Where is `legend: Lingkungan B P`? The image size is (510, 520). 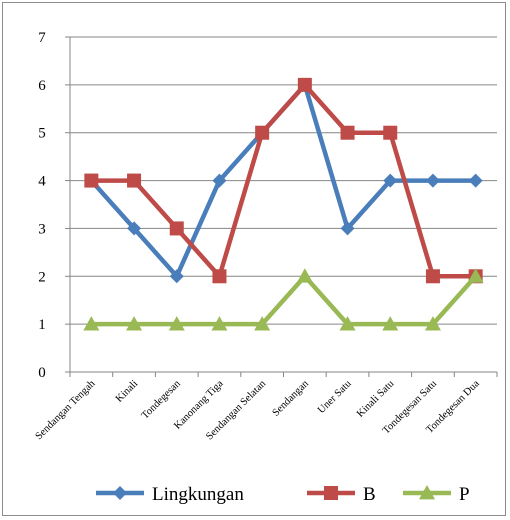 legend: Lingkungan B P is located at coordinates (283, 494).